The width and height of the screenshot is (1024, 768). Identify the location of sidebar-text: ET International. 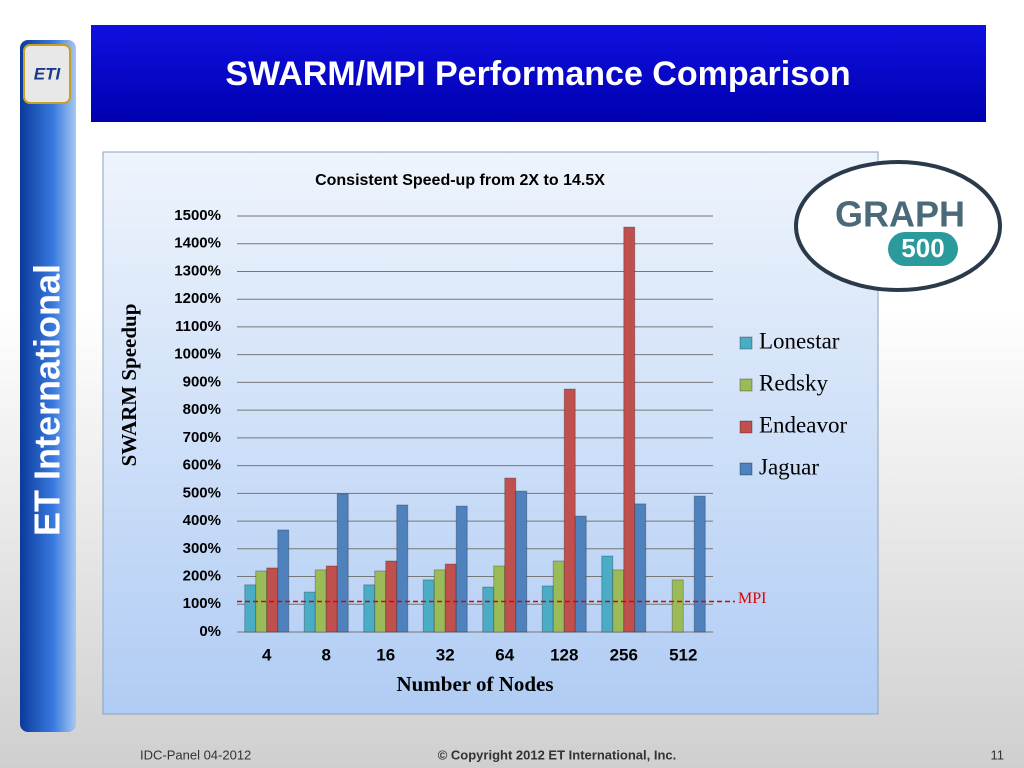
(47, 400).